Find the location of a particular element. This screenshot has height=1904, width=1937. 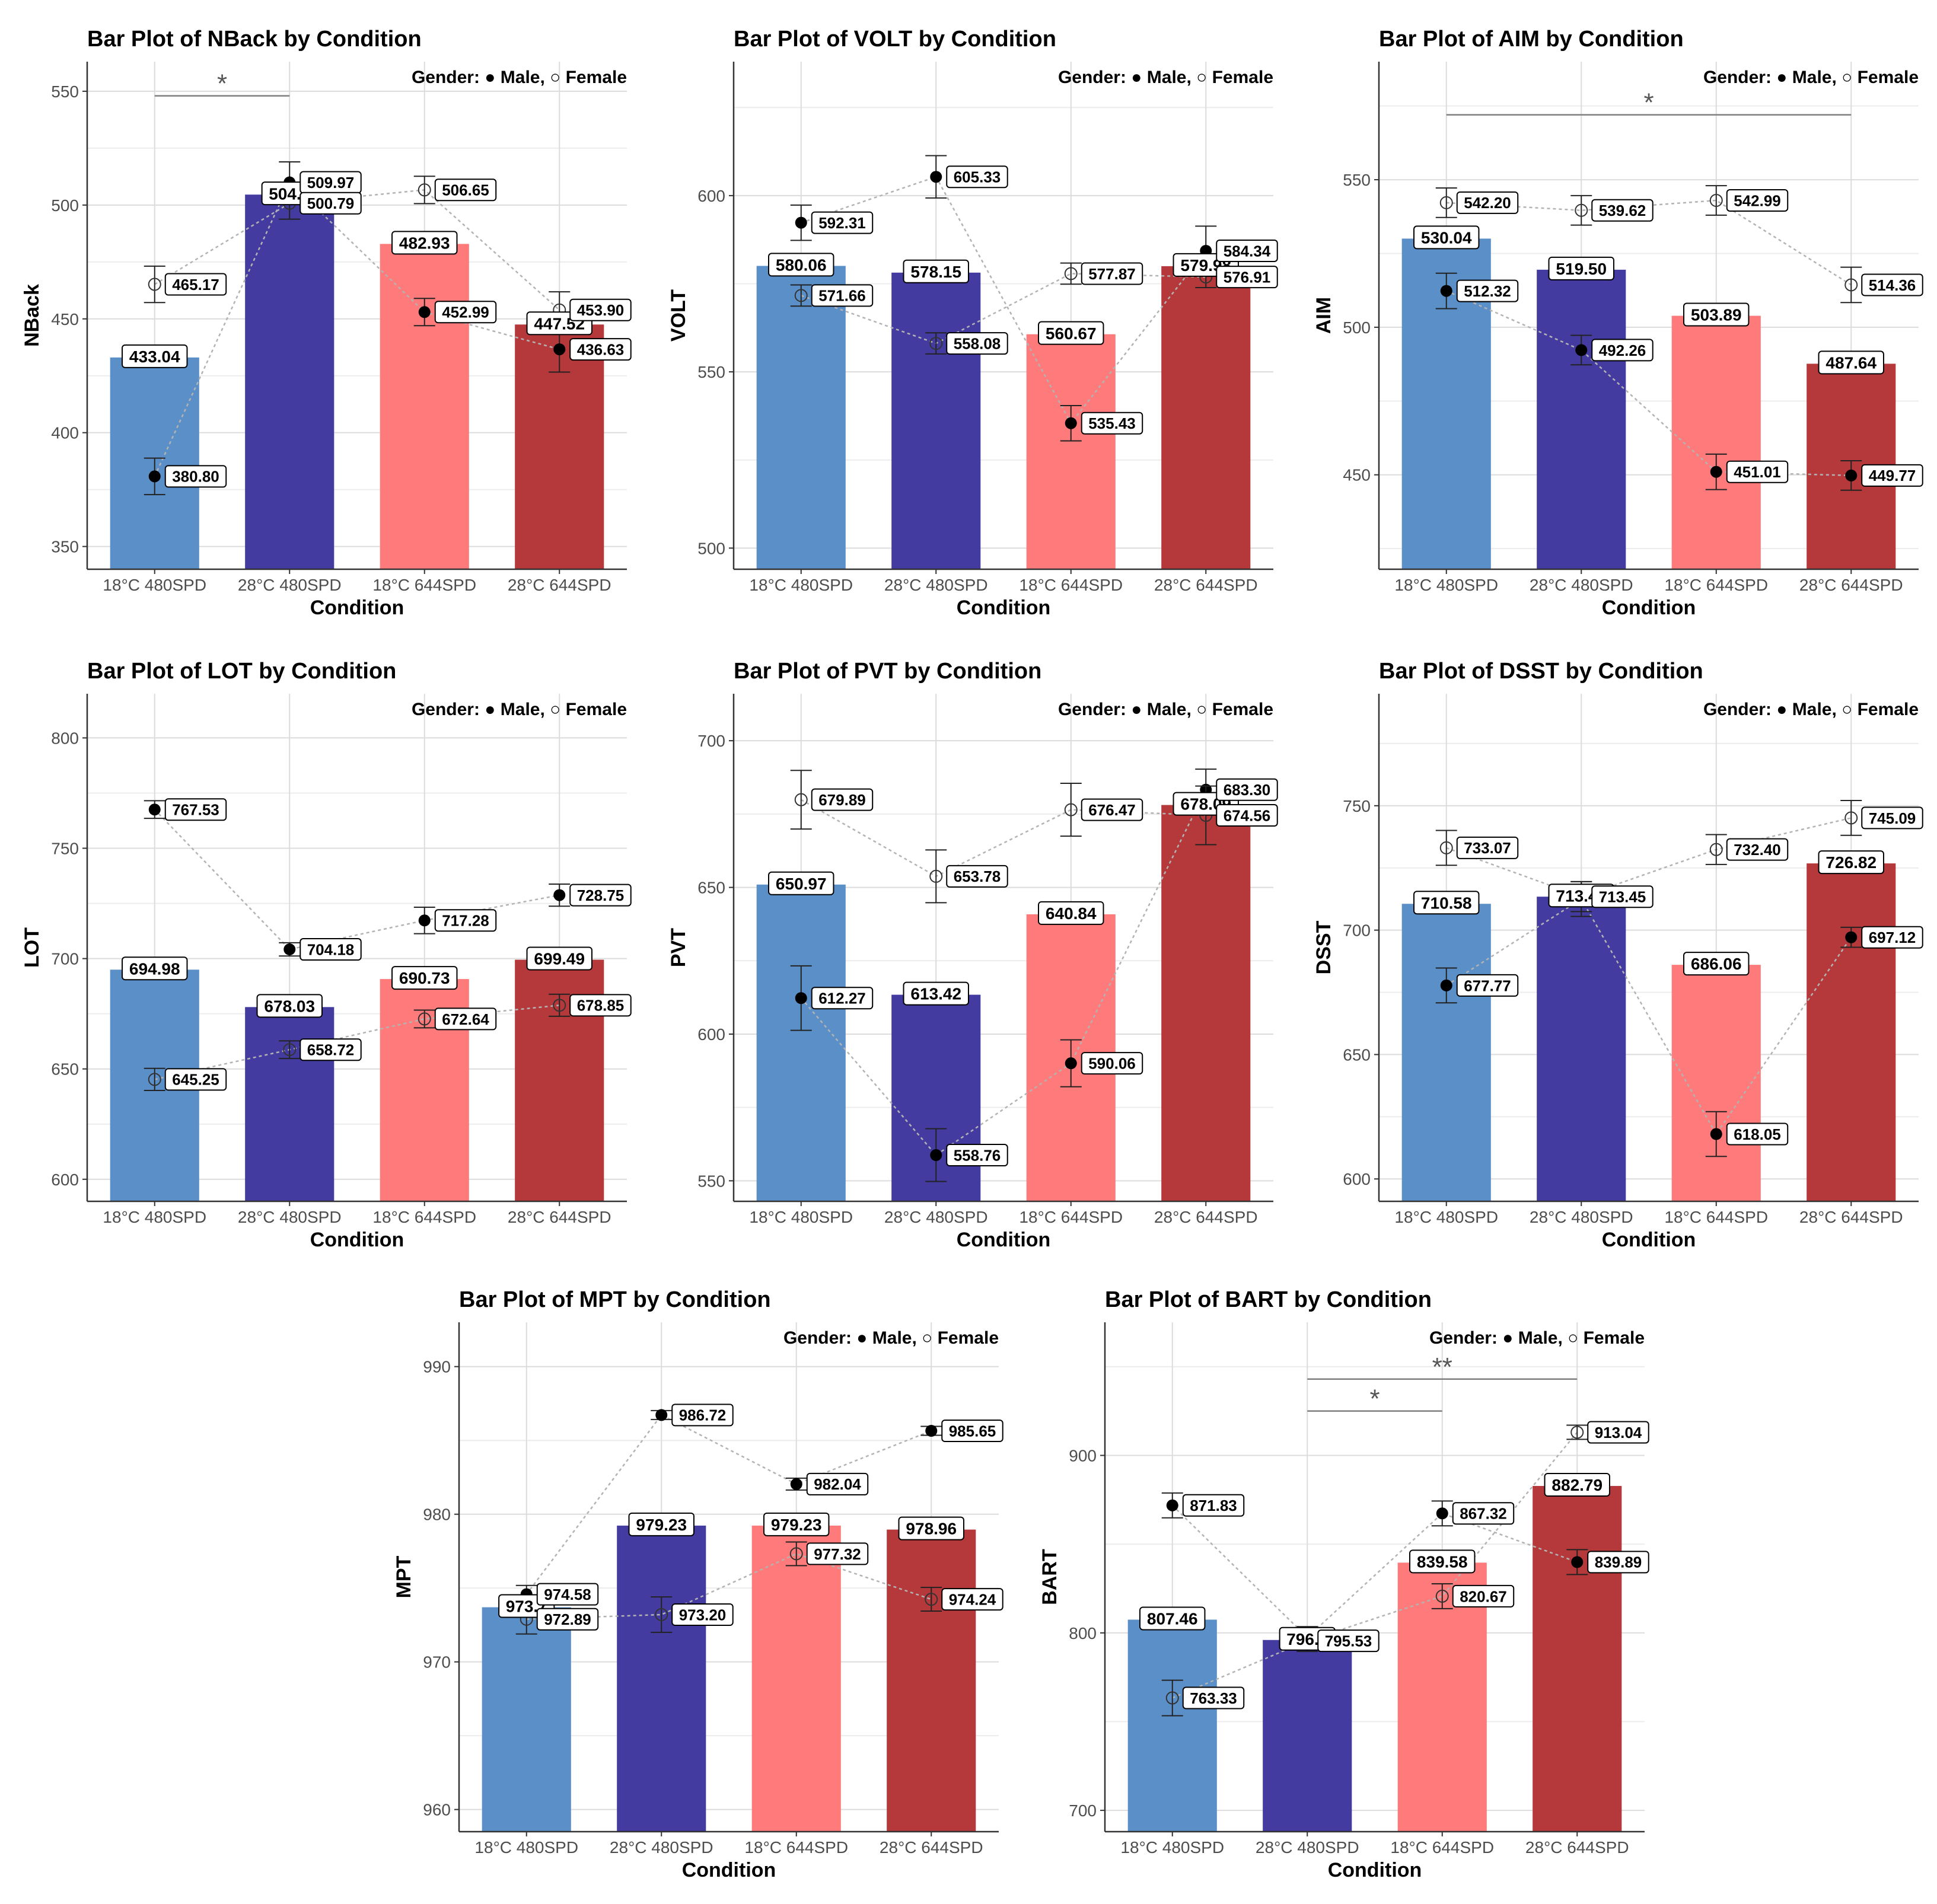

male-point-label: 449.77 is located at coordinates (1892, 475).